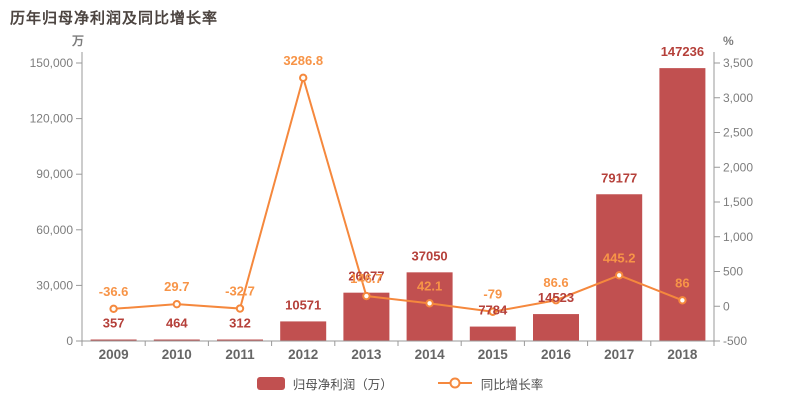 The height and width of the screenshot is (400, 800). Describe the element at coordinates (735, 341) in the screenshot. I see `right-tick-label: -500` at that location.